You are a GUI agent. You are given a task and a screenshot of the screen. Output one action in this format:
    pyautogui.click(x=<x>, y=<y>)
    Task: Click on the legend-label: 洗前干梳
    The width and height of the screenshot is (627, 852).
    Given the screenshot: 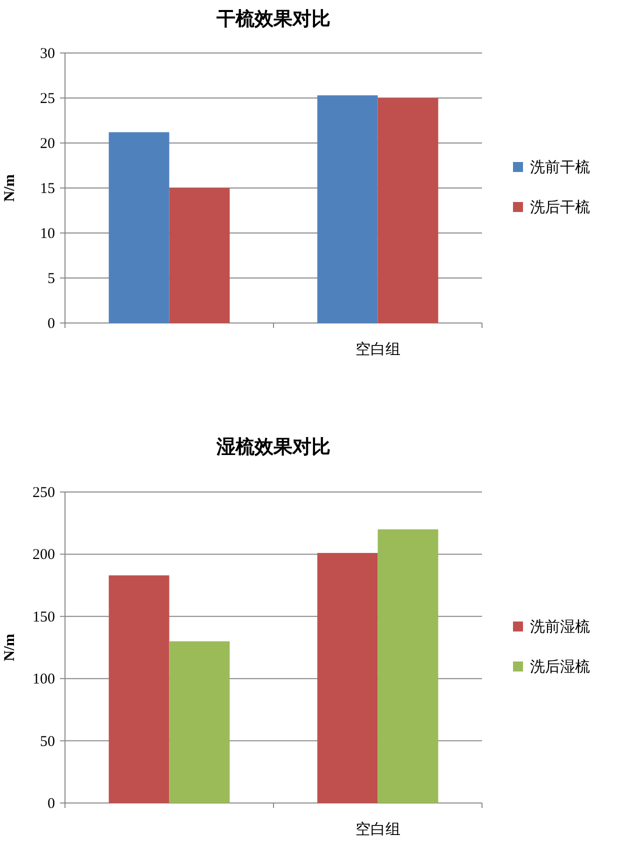 What is the action you would take?
    pyautogui.click(x=560, y=167)
    